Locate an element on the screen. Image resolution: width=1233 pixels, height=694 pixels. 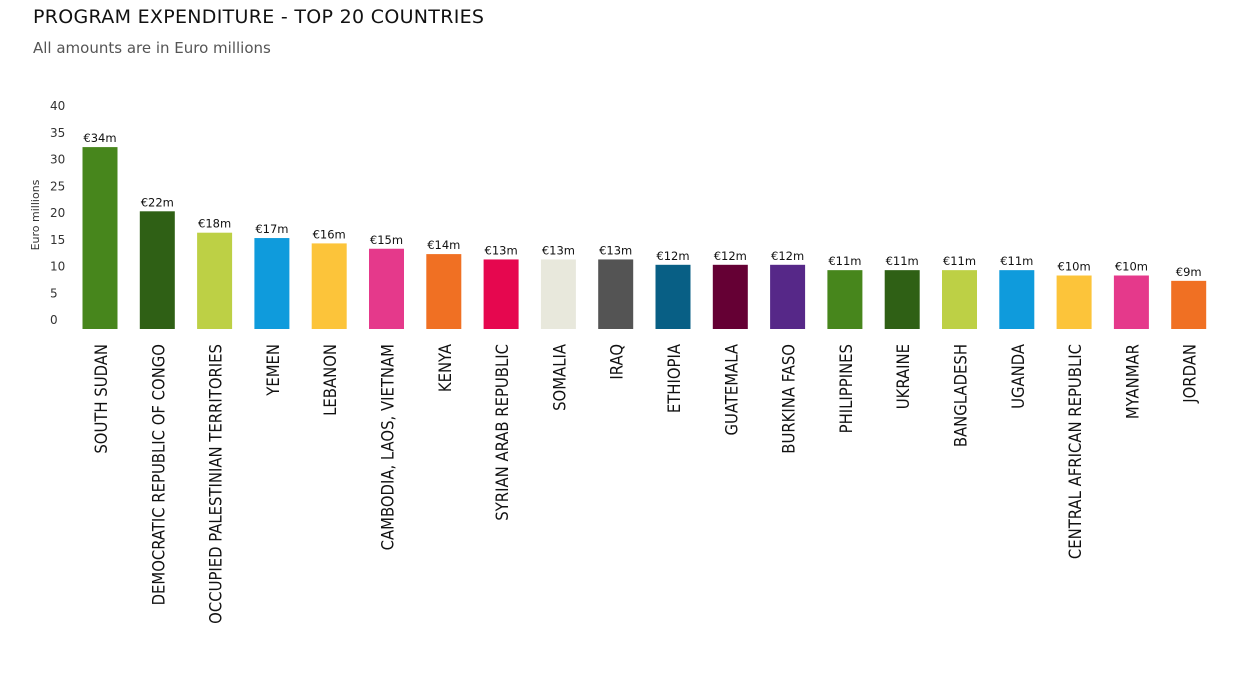
x-tick-label: UKRAINE is located at coordinates (903, 376).